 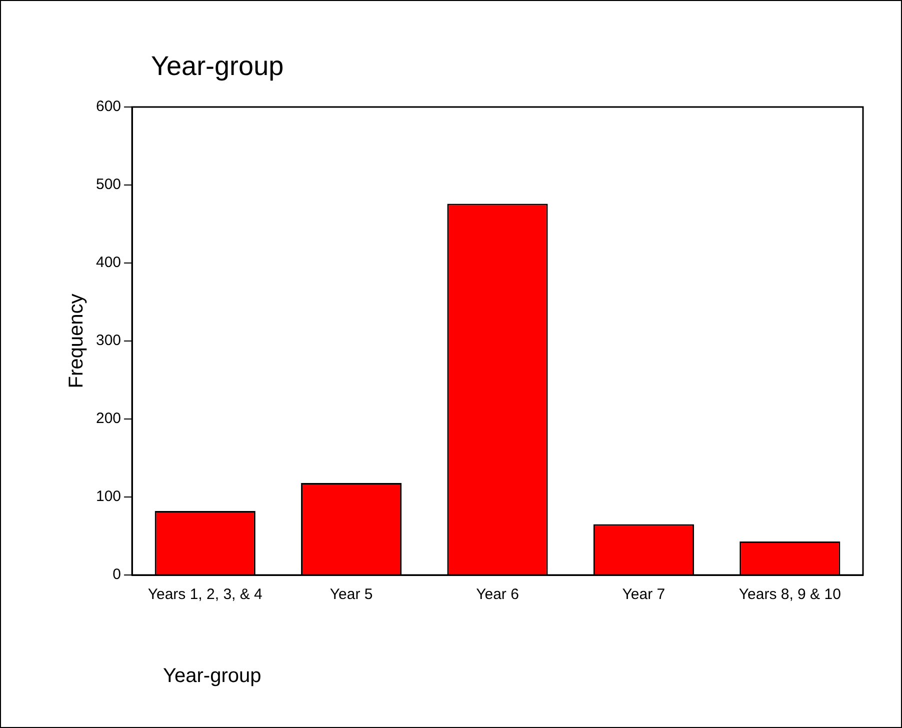 What do you see at coordinates (109, 263) in the screenshot?
I see `y-tick-label: 400` at bounding box center [109, 263].